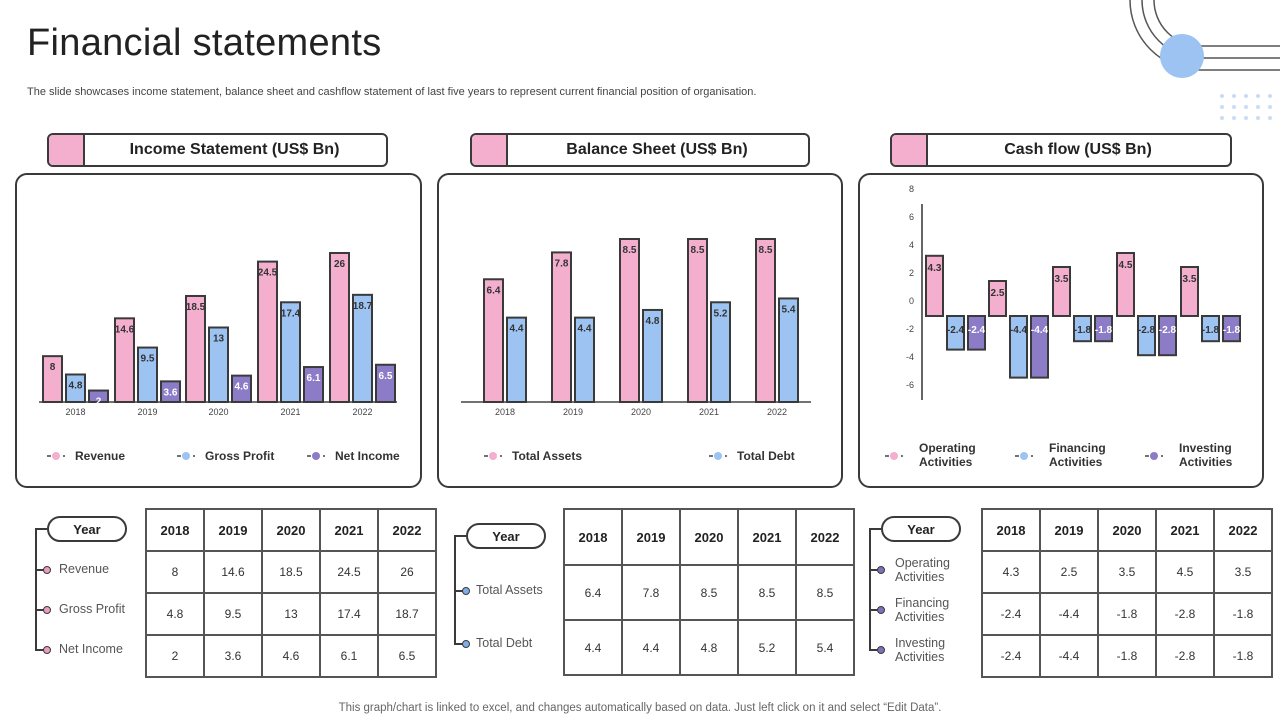  Describe the element at coordinates (239, 456) in the screenshot. I see `legend-label: Gross Profit` at that location.